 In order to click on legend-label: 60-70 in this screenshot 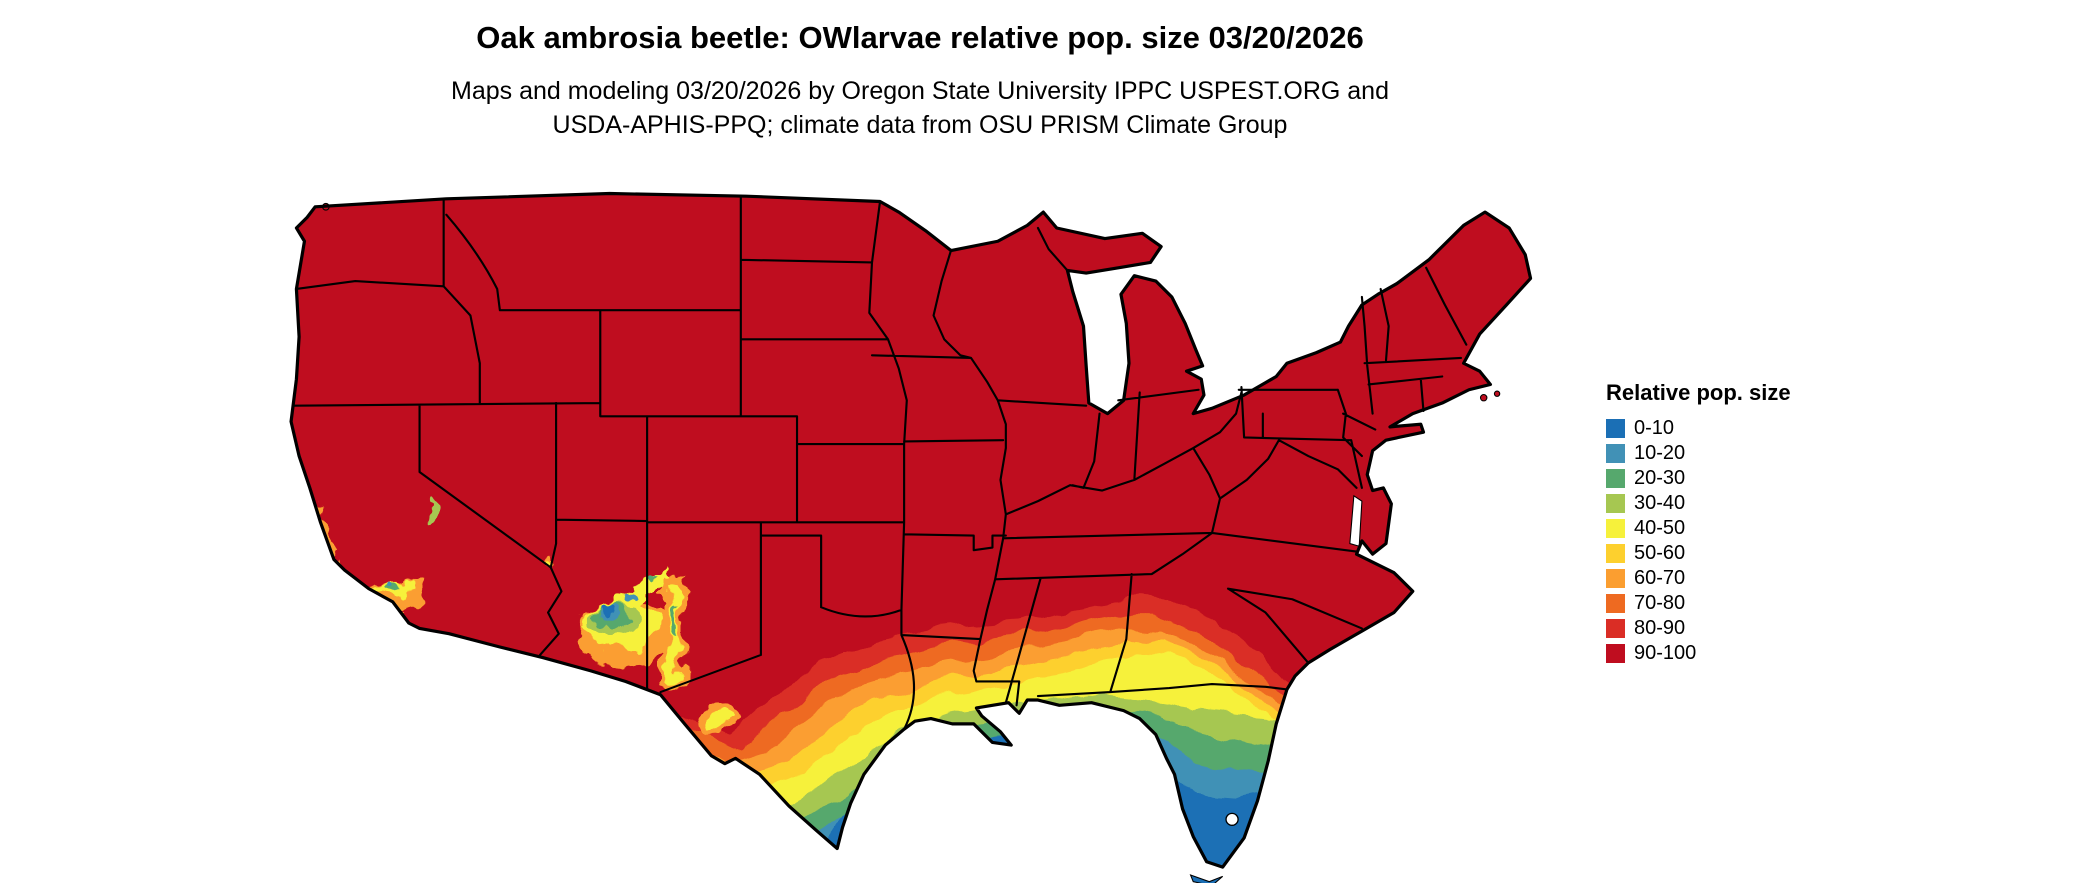, I will do `click(1660, 578)`.